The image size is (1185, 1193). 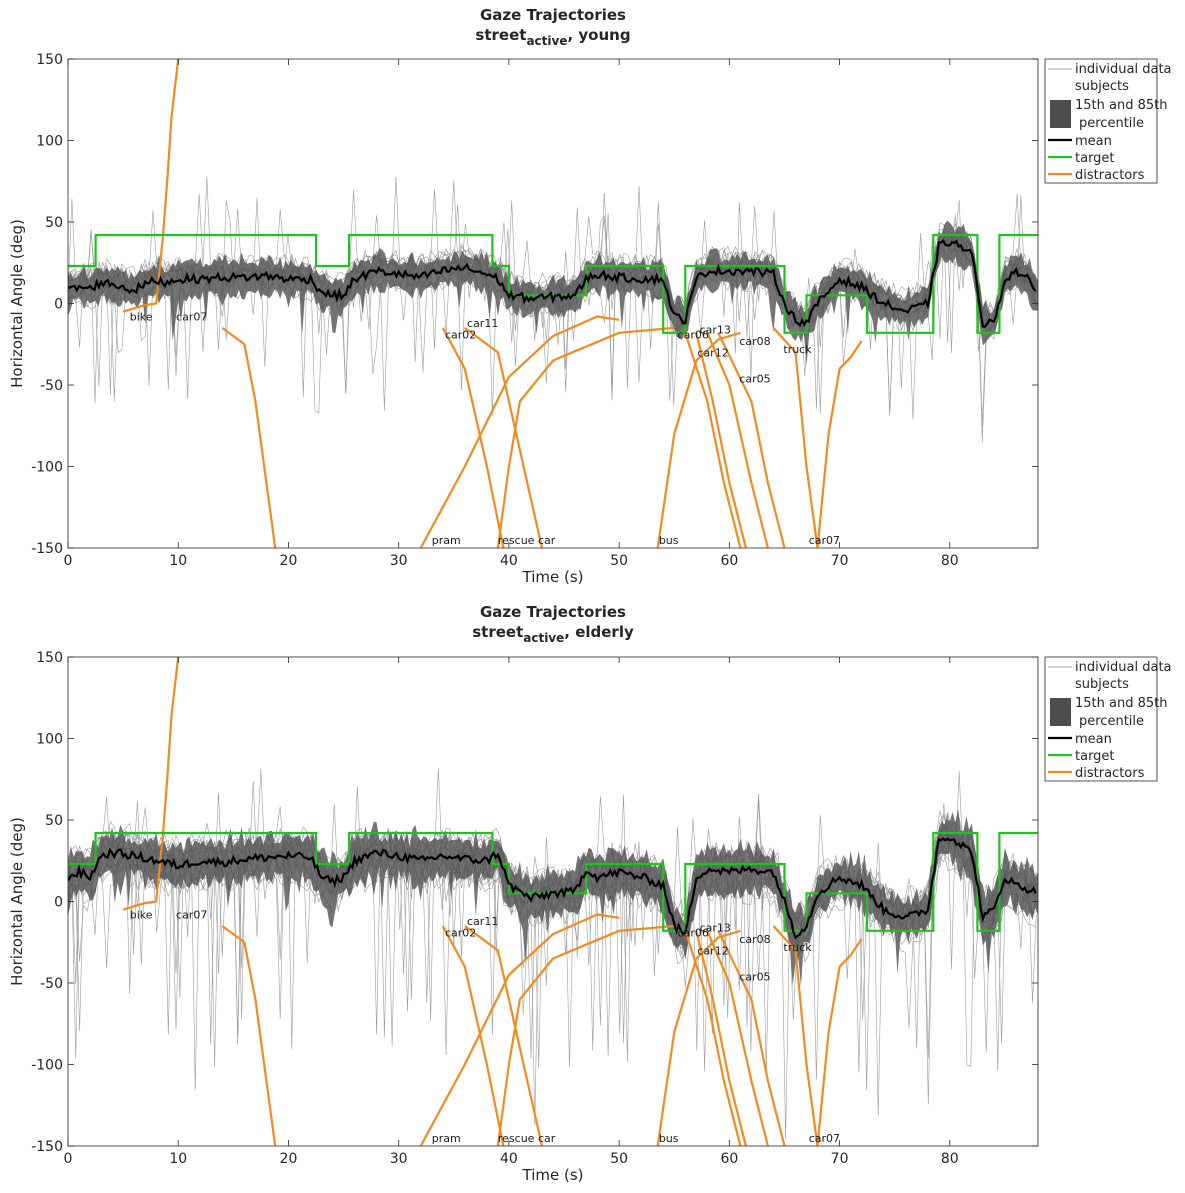 What do you see at coordinates (721, 440) in the screenshot?
I see `distractor-line-car12` at bounding box center [721, 440].